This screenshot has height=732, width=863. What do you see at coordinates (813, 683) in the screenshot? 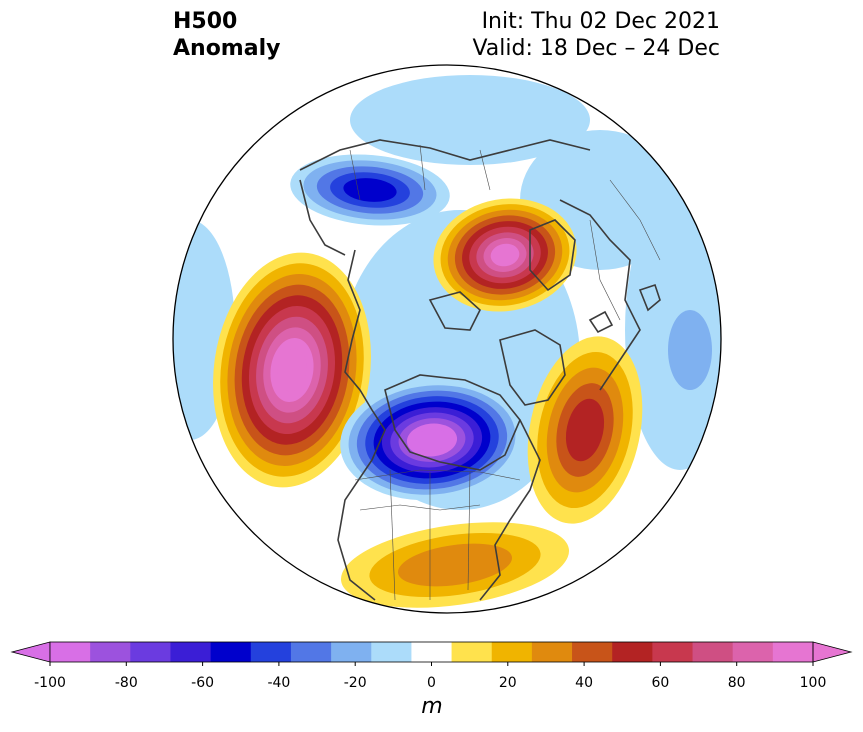
I see `colorbar-tick-label: 100` at bounding box center [813, 683].